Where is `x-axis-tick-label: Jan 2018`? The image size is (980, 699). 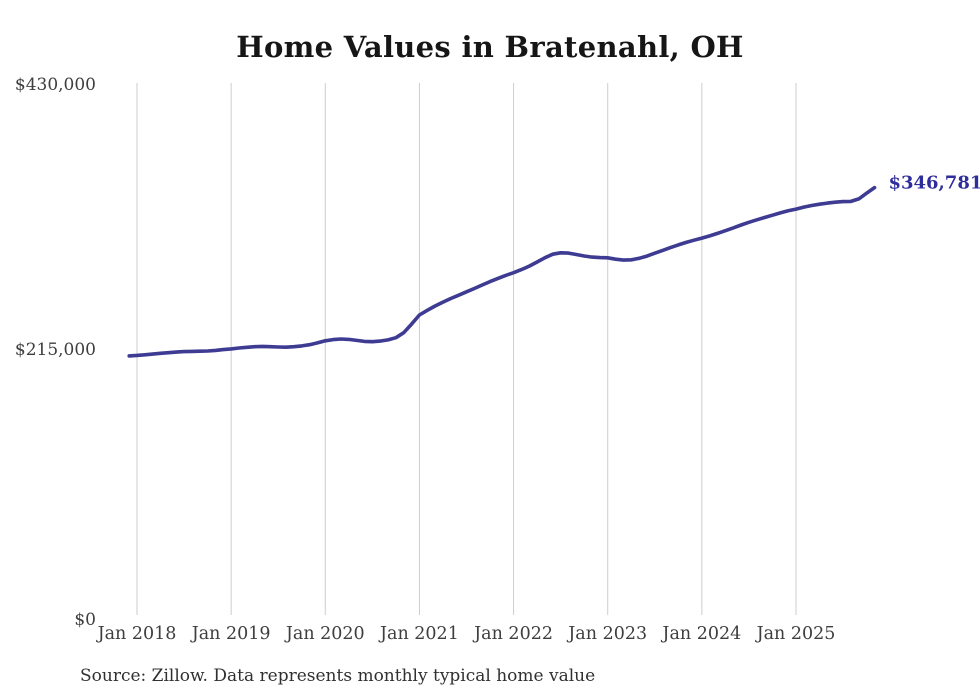
x-axis-tick-label: Jan 2018 is located at coordinates (137, 634).